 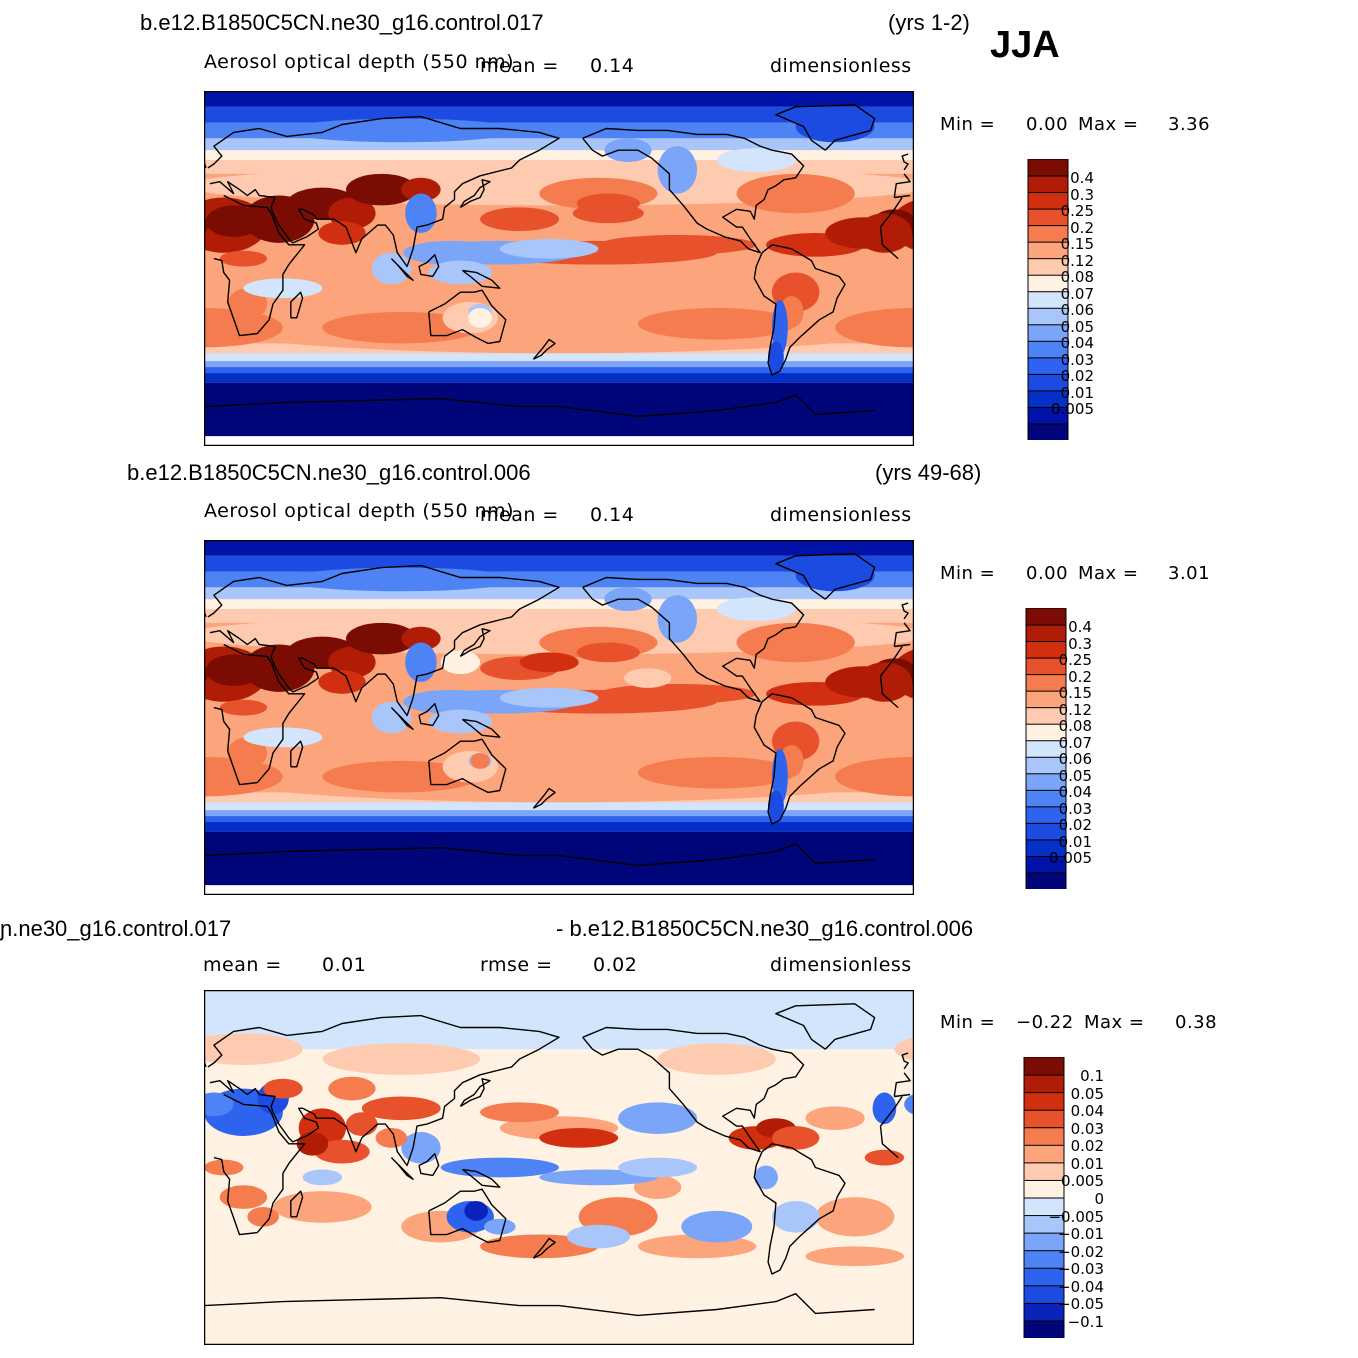 I want to click on colorbar-tick-label: −0.01, so click(x=1081, y=1234).